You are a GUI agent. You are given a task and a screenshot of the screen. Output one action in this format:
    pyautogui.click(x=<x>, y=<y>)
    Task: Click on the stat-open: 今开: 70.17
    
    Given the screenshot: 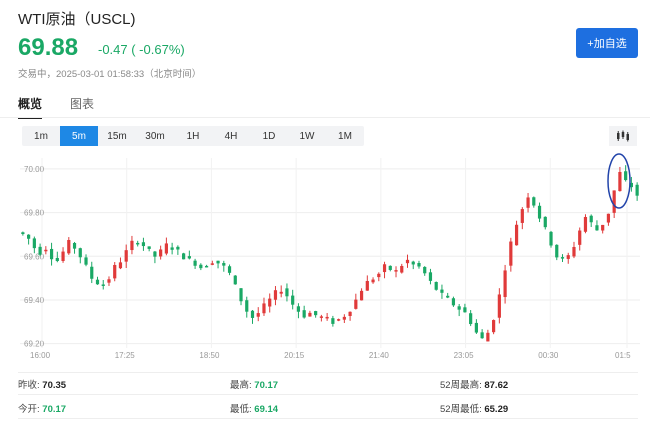 What is the action you would take?
    pyautogui.click(x=42, y=409)
    